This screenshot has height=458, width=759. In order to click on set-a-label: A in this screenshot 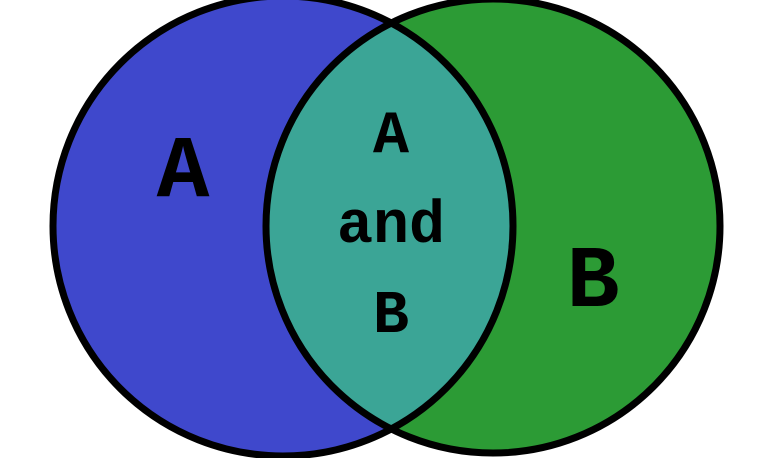, I will do `click(183, 173)`.